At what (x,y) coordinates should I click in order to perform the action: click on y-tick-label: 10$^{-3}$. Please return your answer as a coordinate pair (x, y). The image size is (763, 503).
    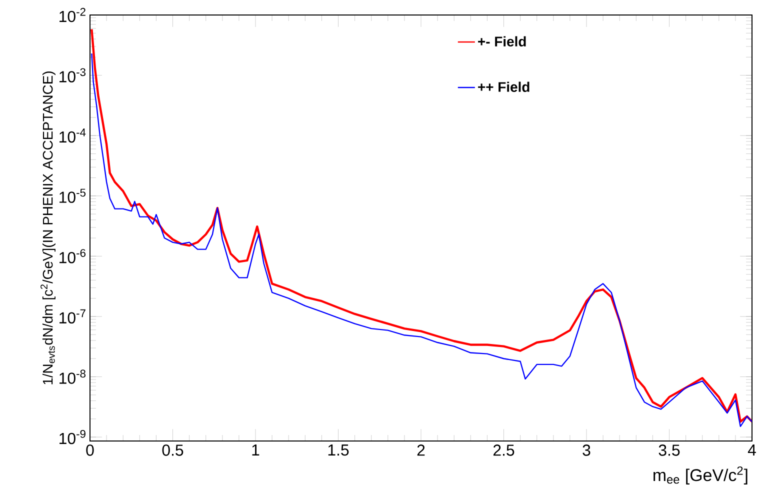
    Looking at the image, I should click on (73, 75).